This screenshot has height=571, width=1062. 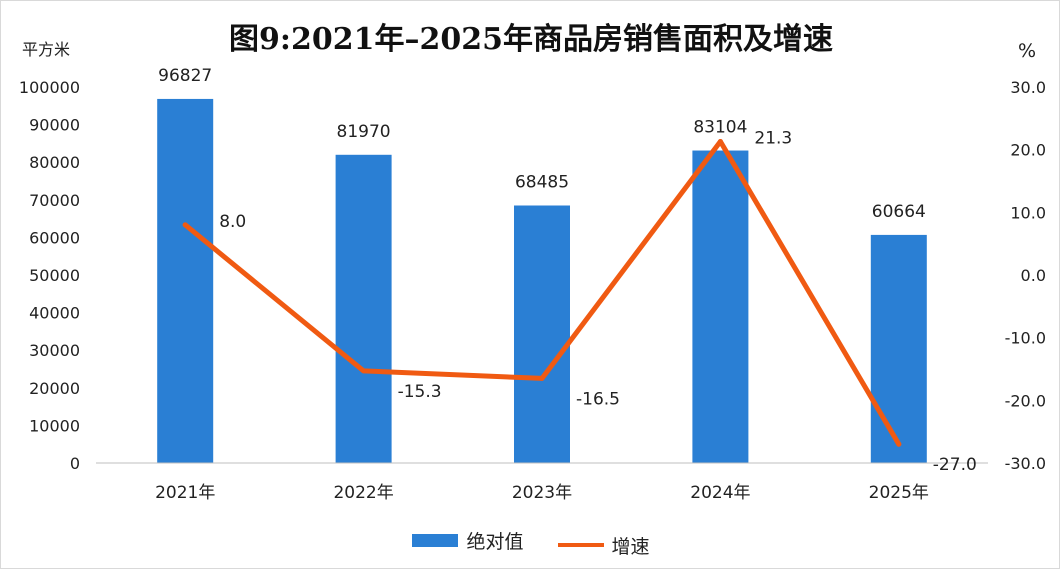 What do you see at coordinates (54, 162) in the screenshot?
I see `y-tick-label: 80000` at bounding box center [54, 162].